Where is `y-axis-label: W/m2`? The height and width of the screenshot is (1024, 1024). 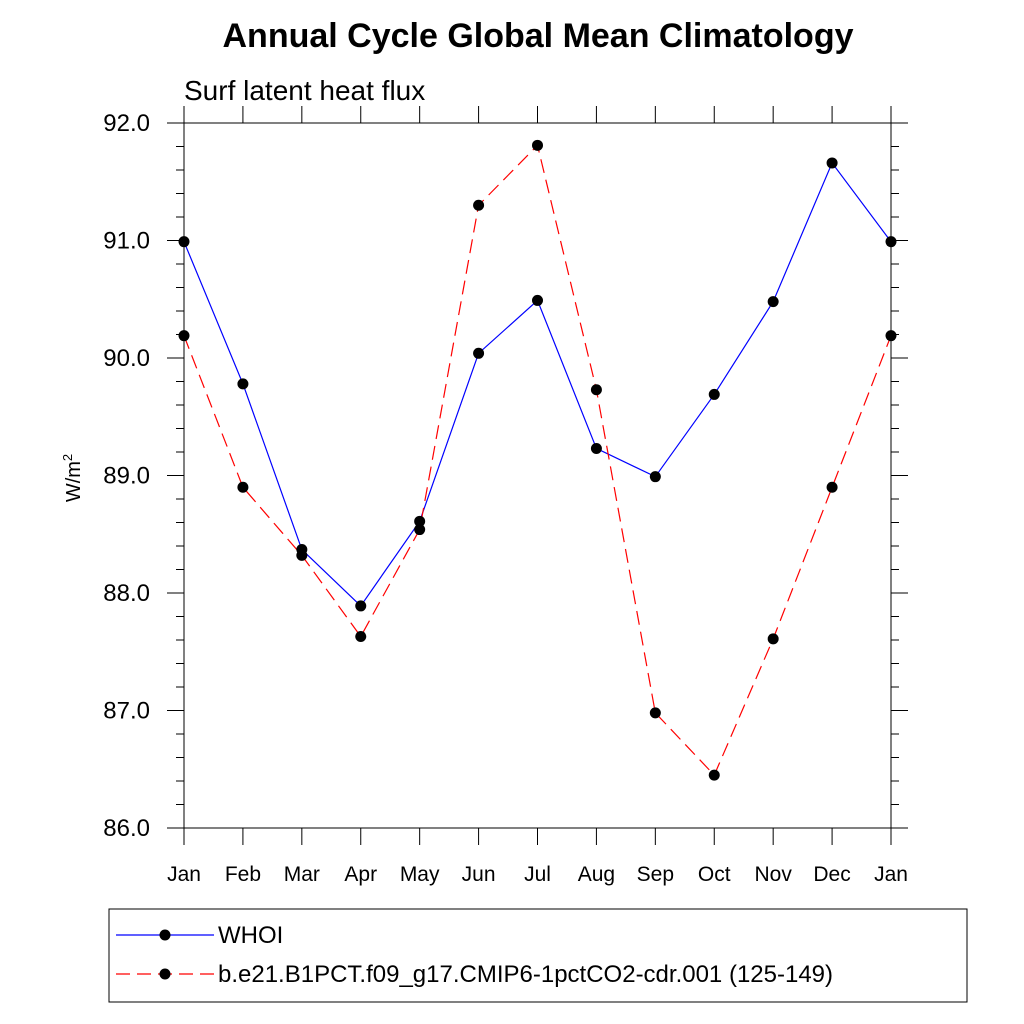 y-axis-label: W/m2 is located at coordinates (72, 478).